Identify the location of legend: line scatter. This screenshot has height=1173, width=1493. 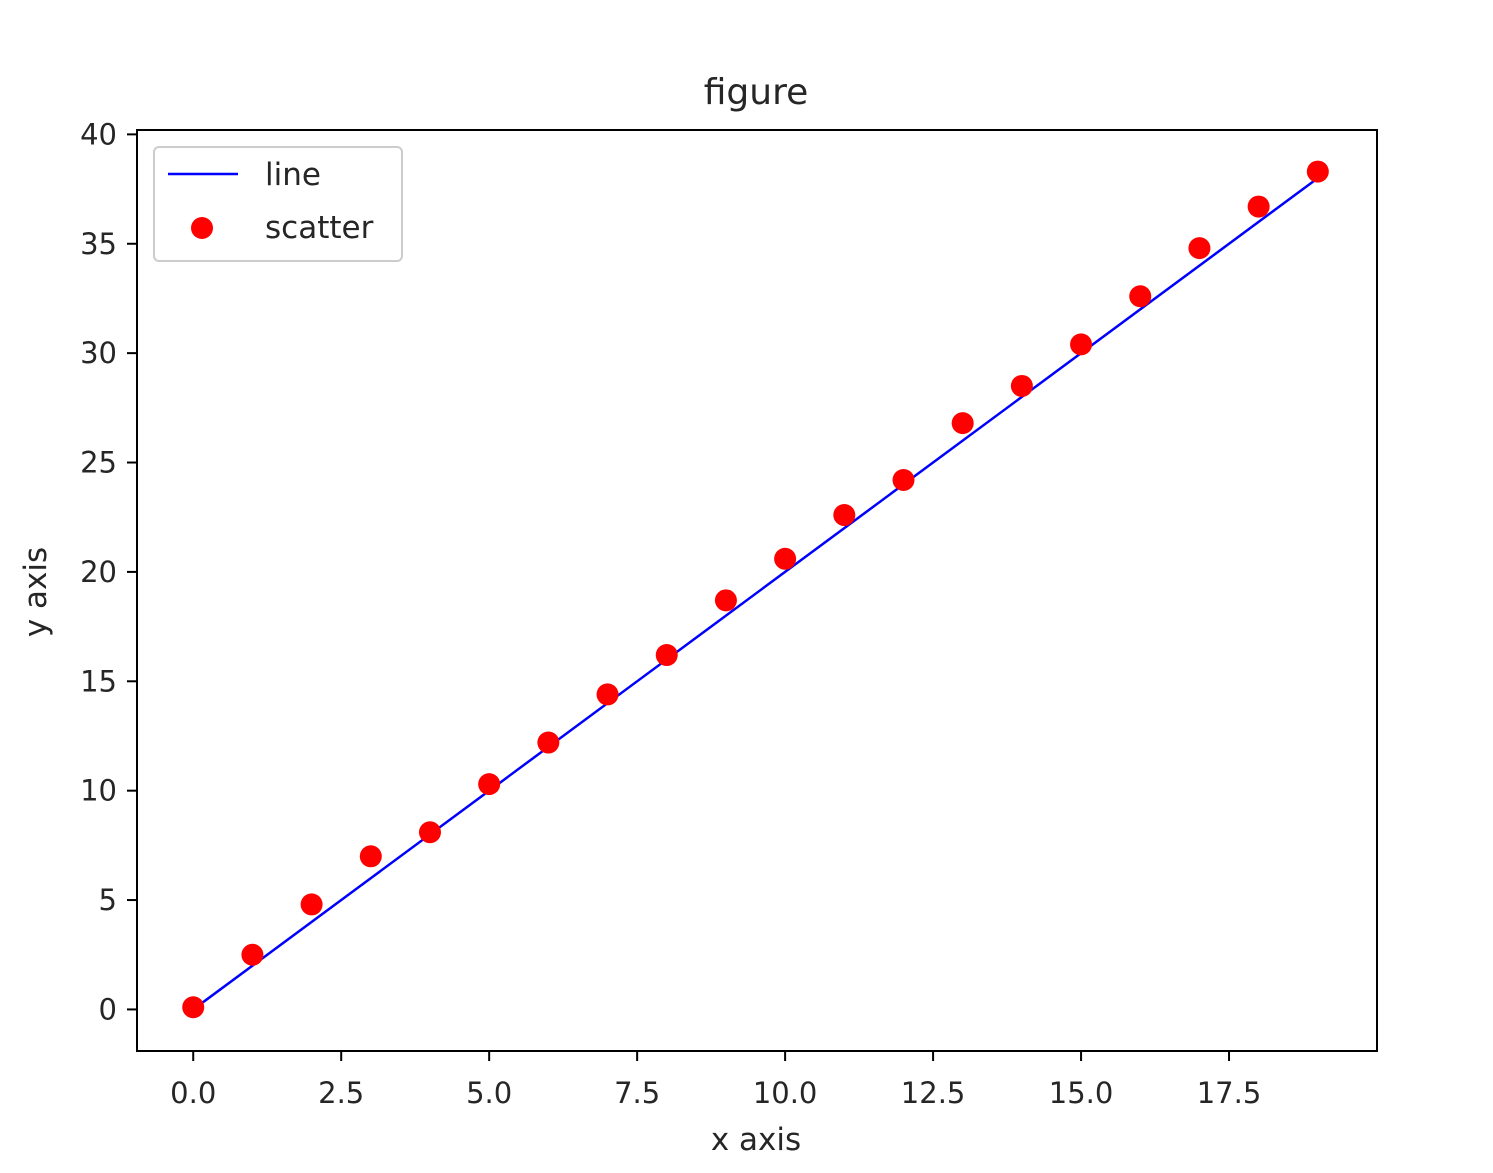
(278, 204).